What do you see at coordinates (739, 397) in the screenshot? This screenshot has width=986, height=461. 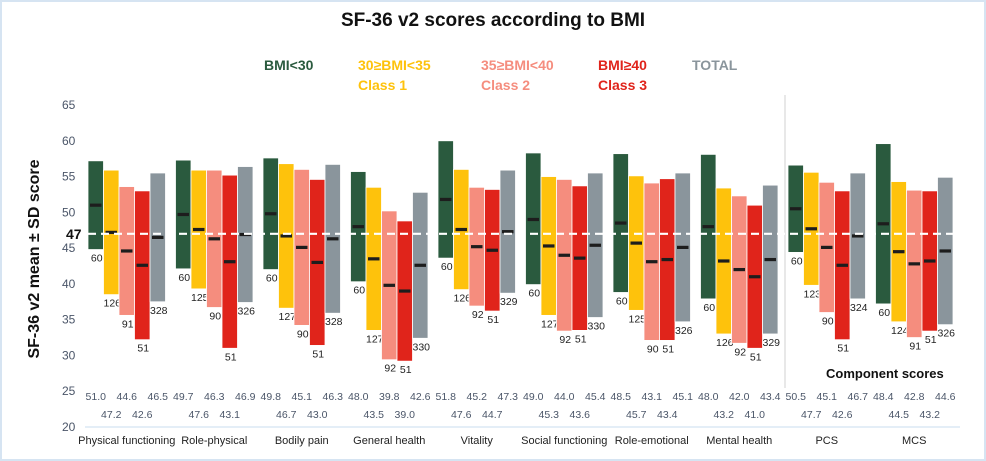 I see `mean-value-label: 42.0` at bounding box center [739, 397].